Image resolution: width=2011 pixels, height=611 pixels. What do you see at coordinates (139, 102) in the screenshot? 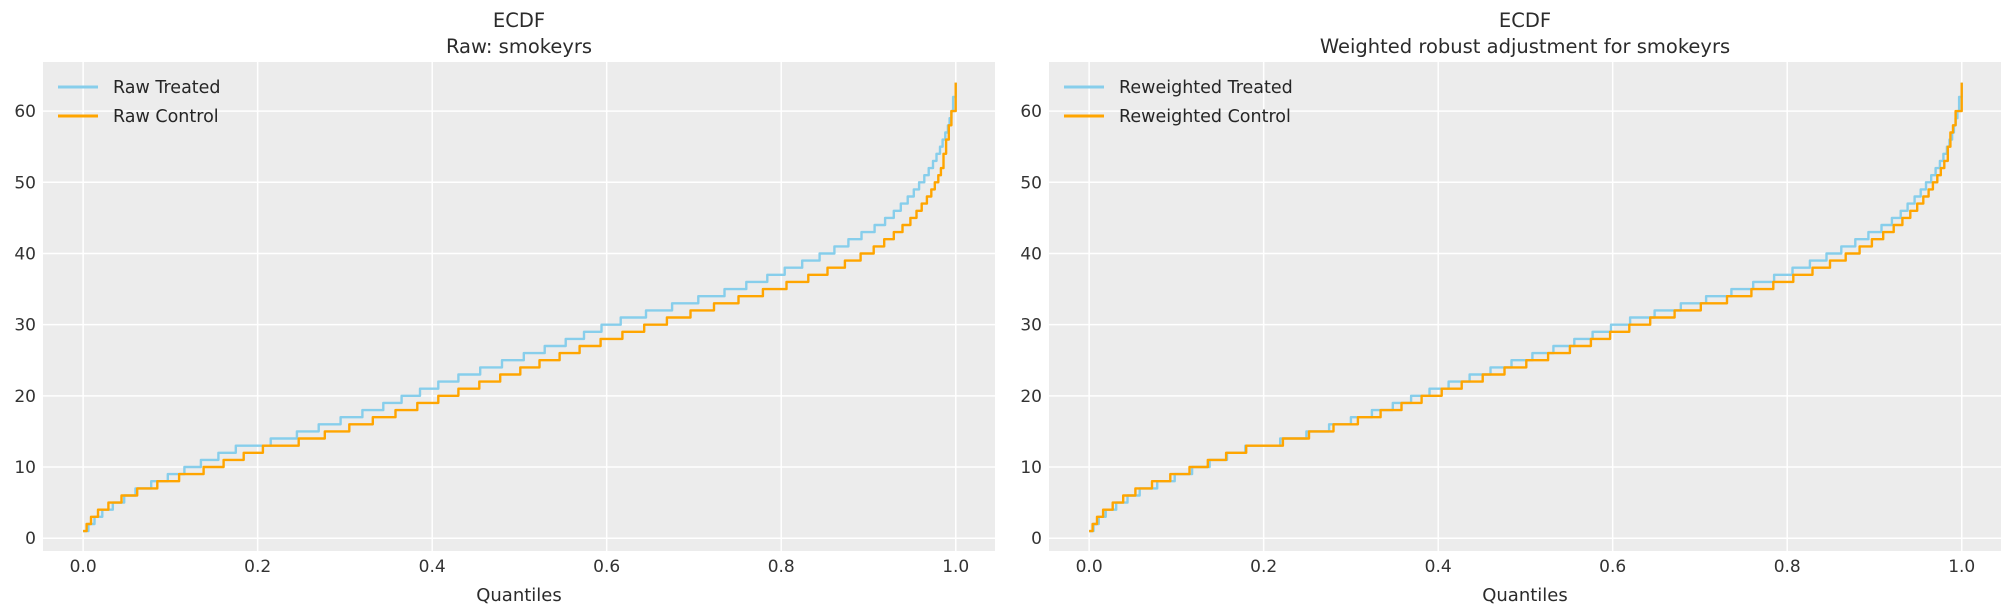
I see `legend: Raw Treated Raw Control` at bounding box center [139, 102].